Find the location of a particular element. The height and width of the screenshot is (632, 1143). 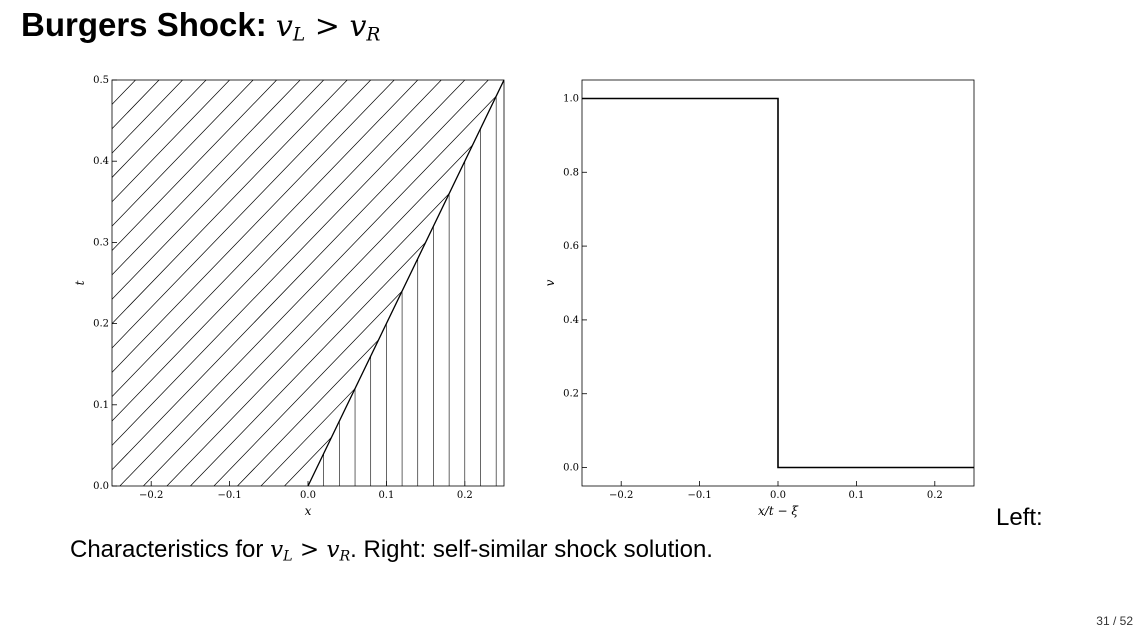

left-label: Left: is located at coordinates (1019, 517).